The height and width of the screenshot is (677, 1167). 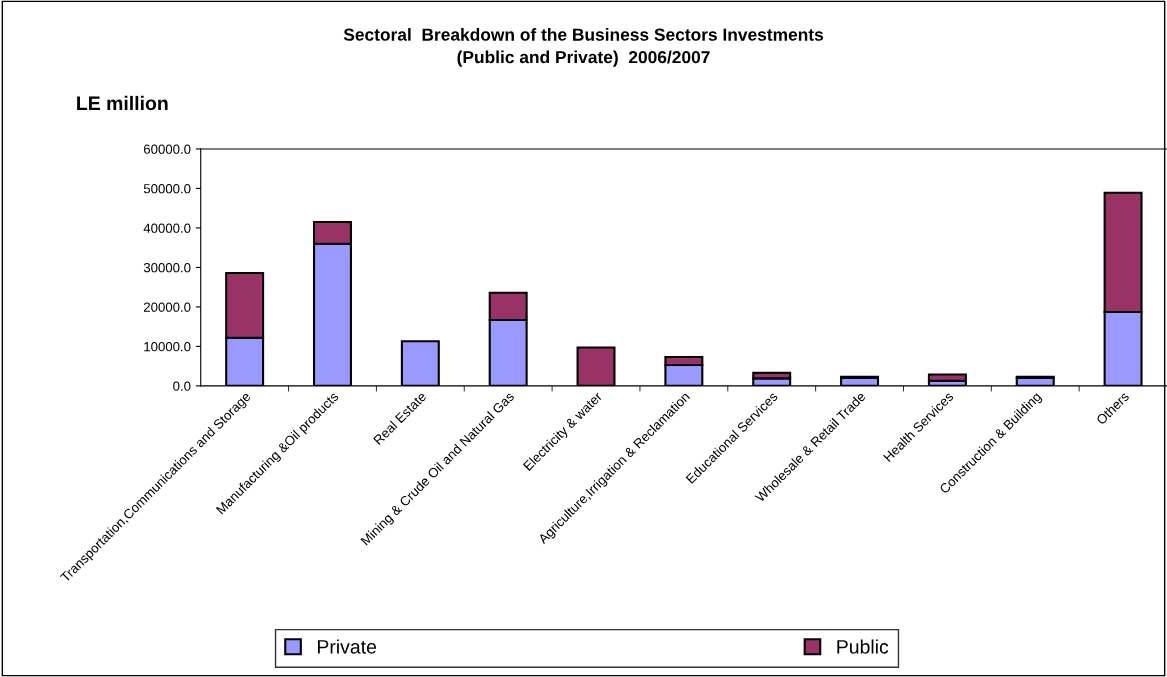 What do you see at coordinates (182, 386) in the screenshot?
I see `y-tick-label: 0.0` at bounding box center [182, 386].